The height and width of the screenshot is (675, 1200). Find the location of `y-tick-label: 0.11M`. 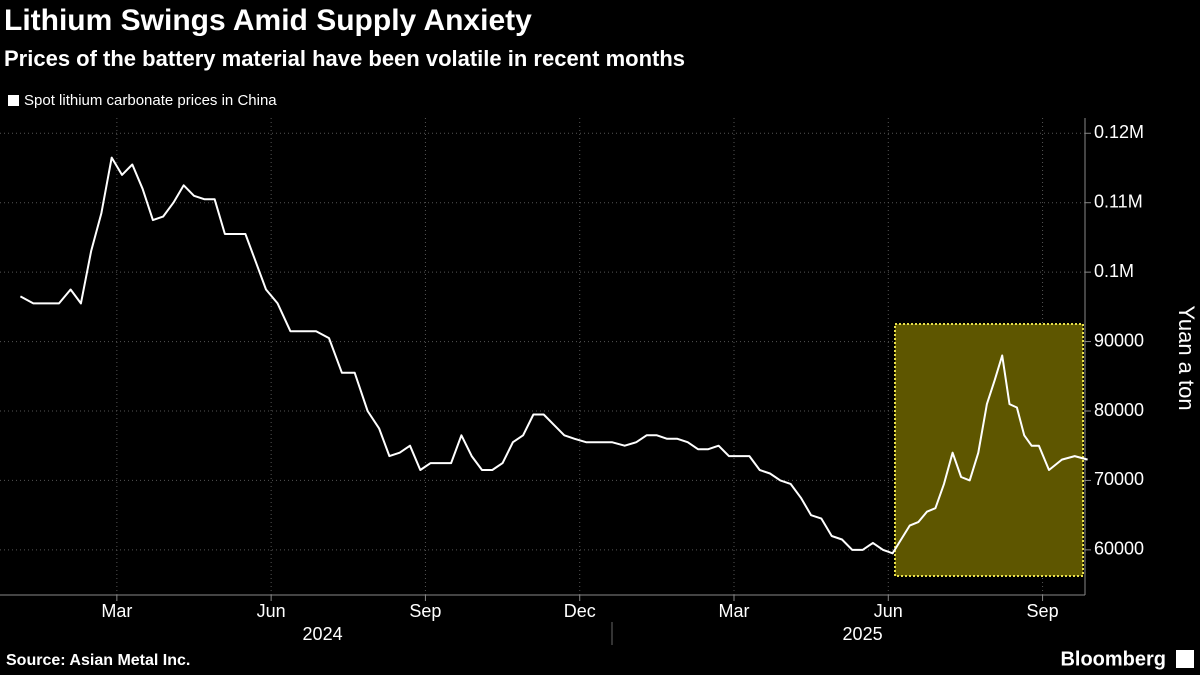

y-tick-label: 0.11M is located at coordinates (1118, 201).